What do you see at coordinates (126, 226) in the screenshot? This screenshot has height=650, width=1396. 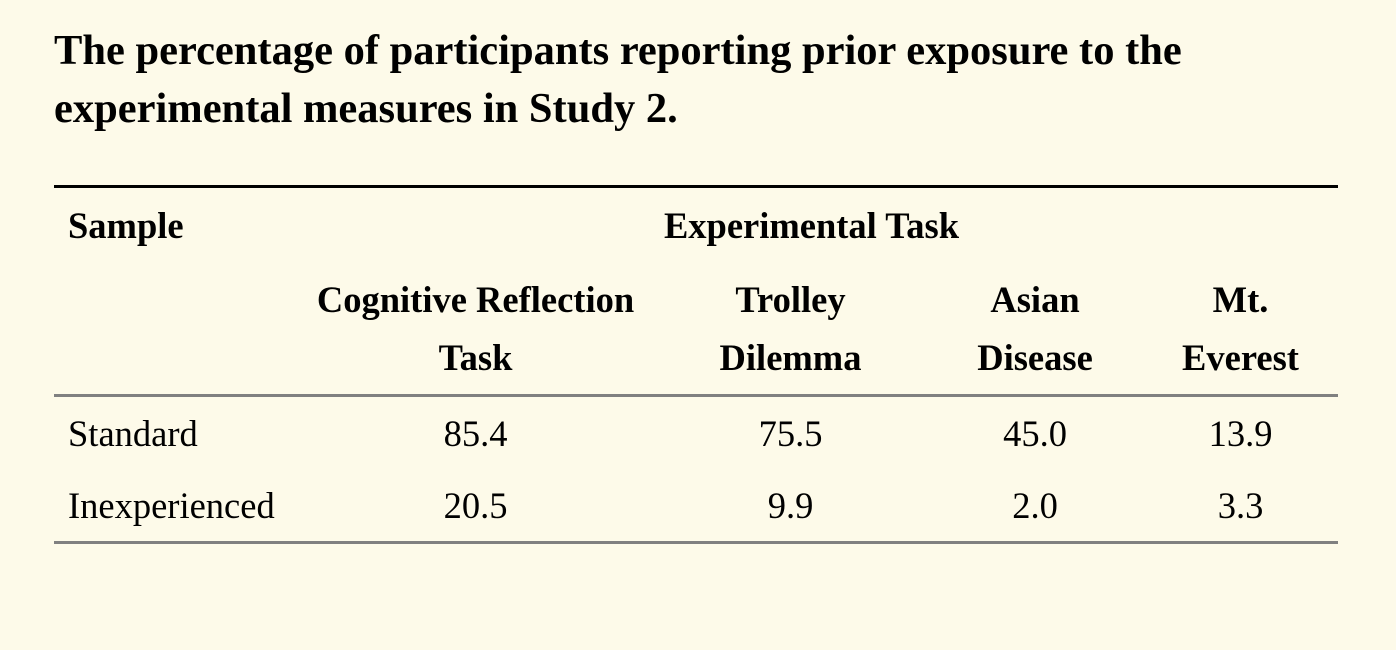 I see `header-sample: Sample` at bounding box center [126, 226].